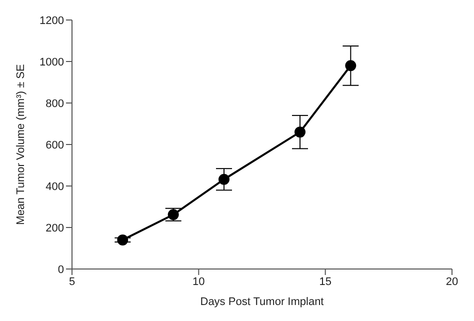 The image size is (474, 321). Describe the element at coordinates (61, 270) in the screenshot. I see `y-tick-label: 0` at that location.